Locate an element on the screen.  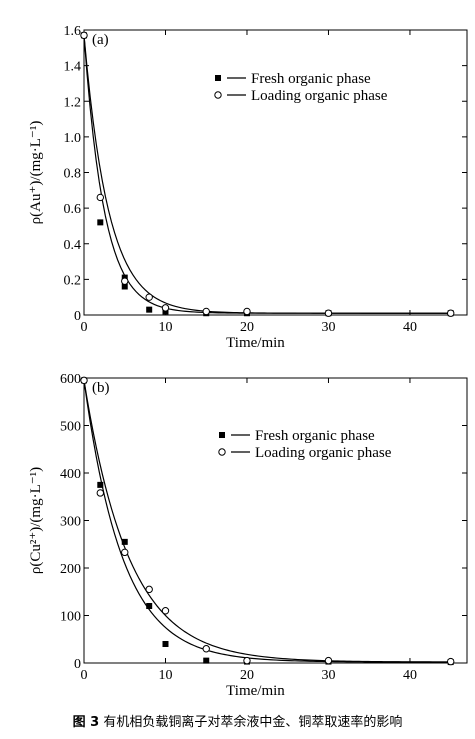
caption-text: 有机相负载铜离子对萃余液中金、铜萃取速率的影响 is located at coordinates (253, 722).